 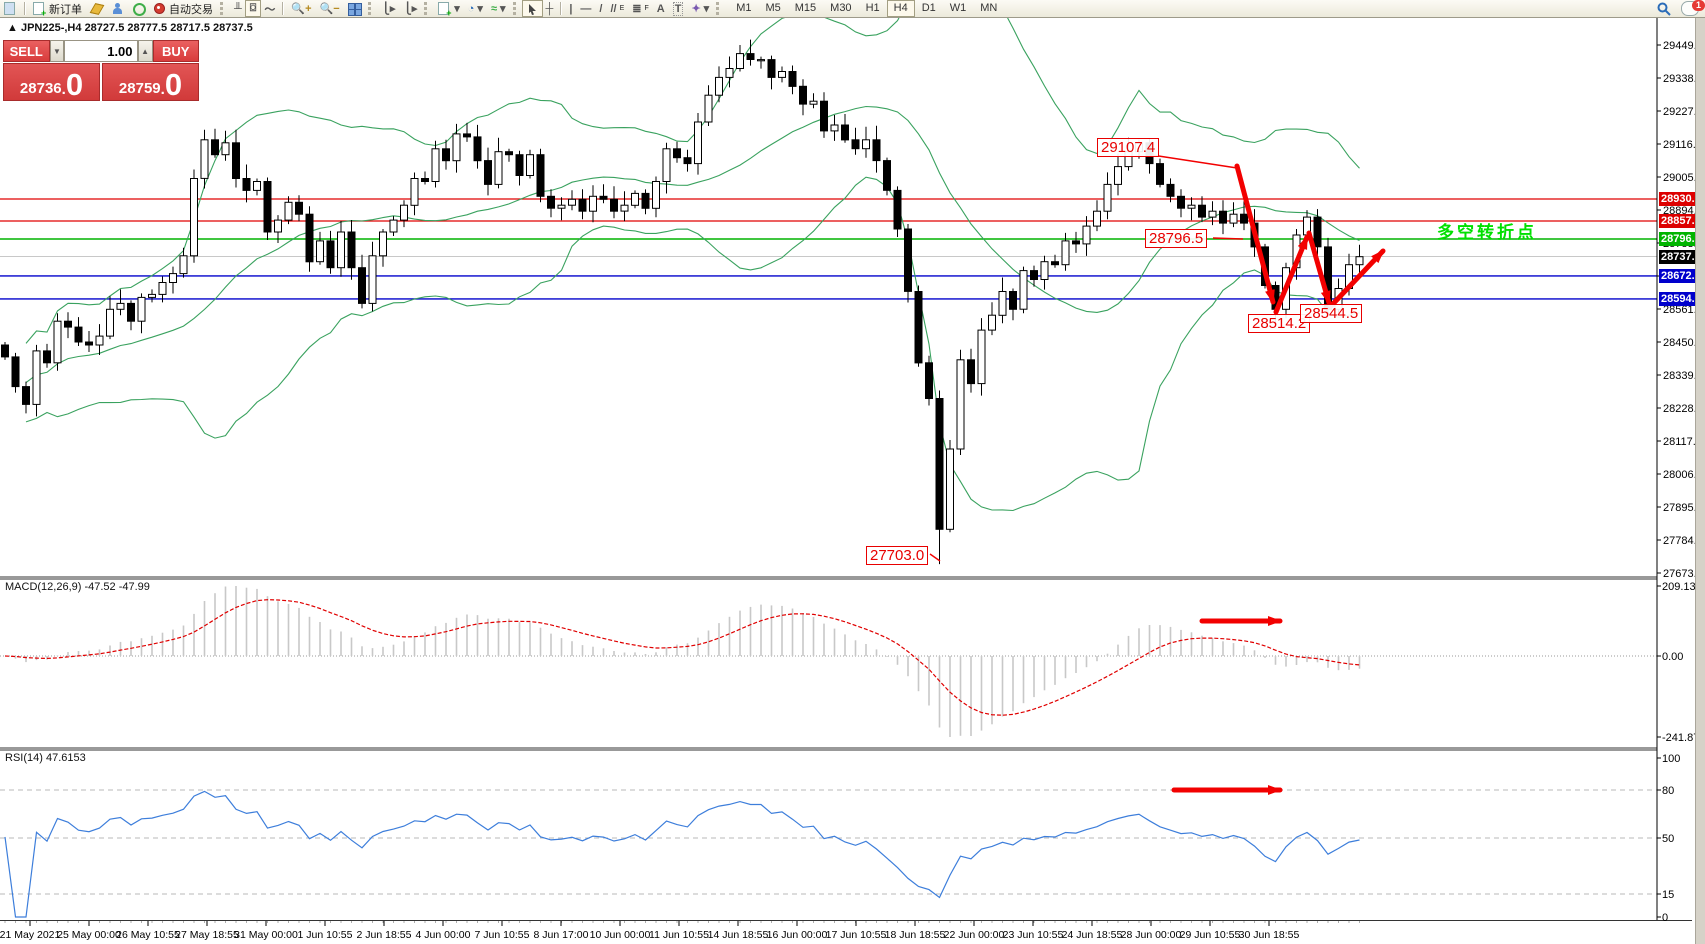 I want to click on timeframe-h1: H1, so click(x=872, y=8).